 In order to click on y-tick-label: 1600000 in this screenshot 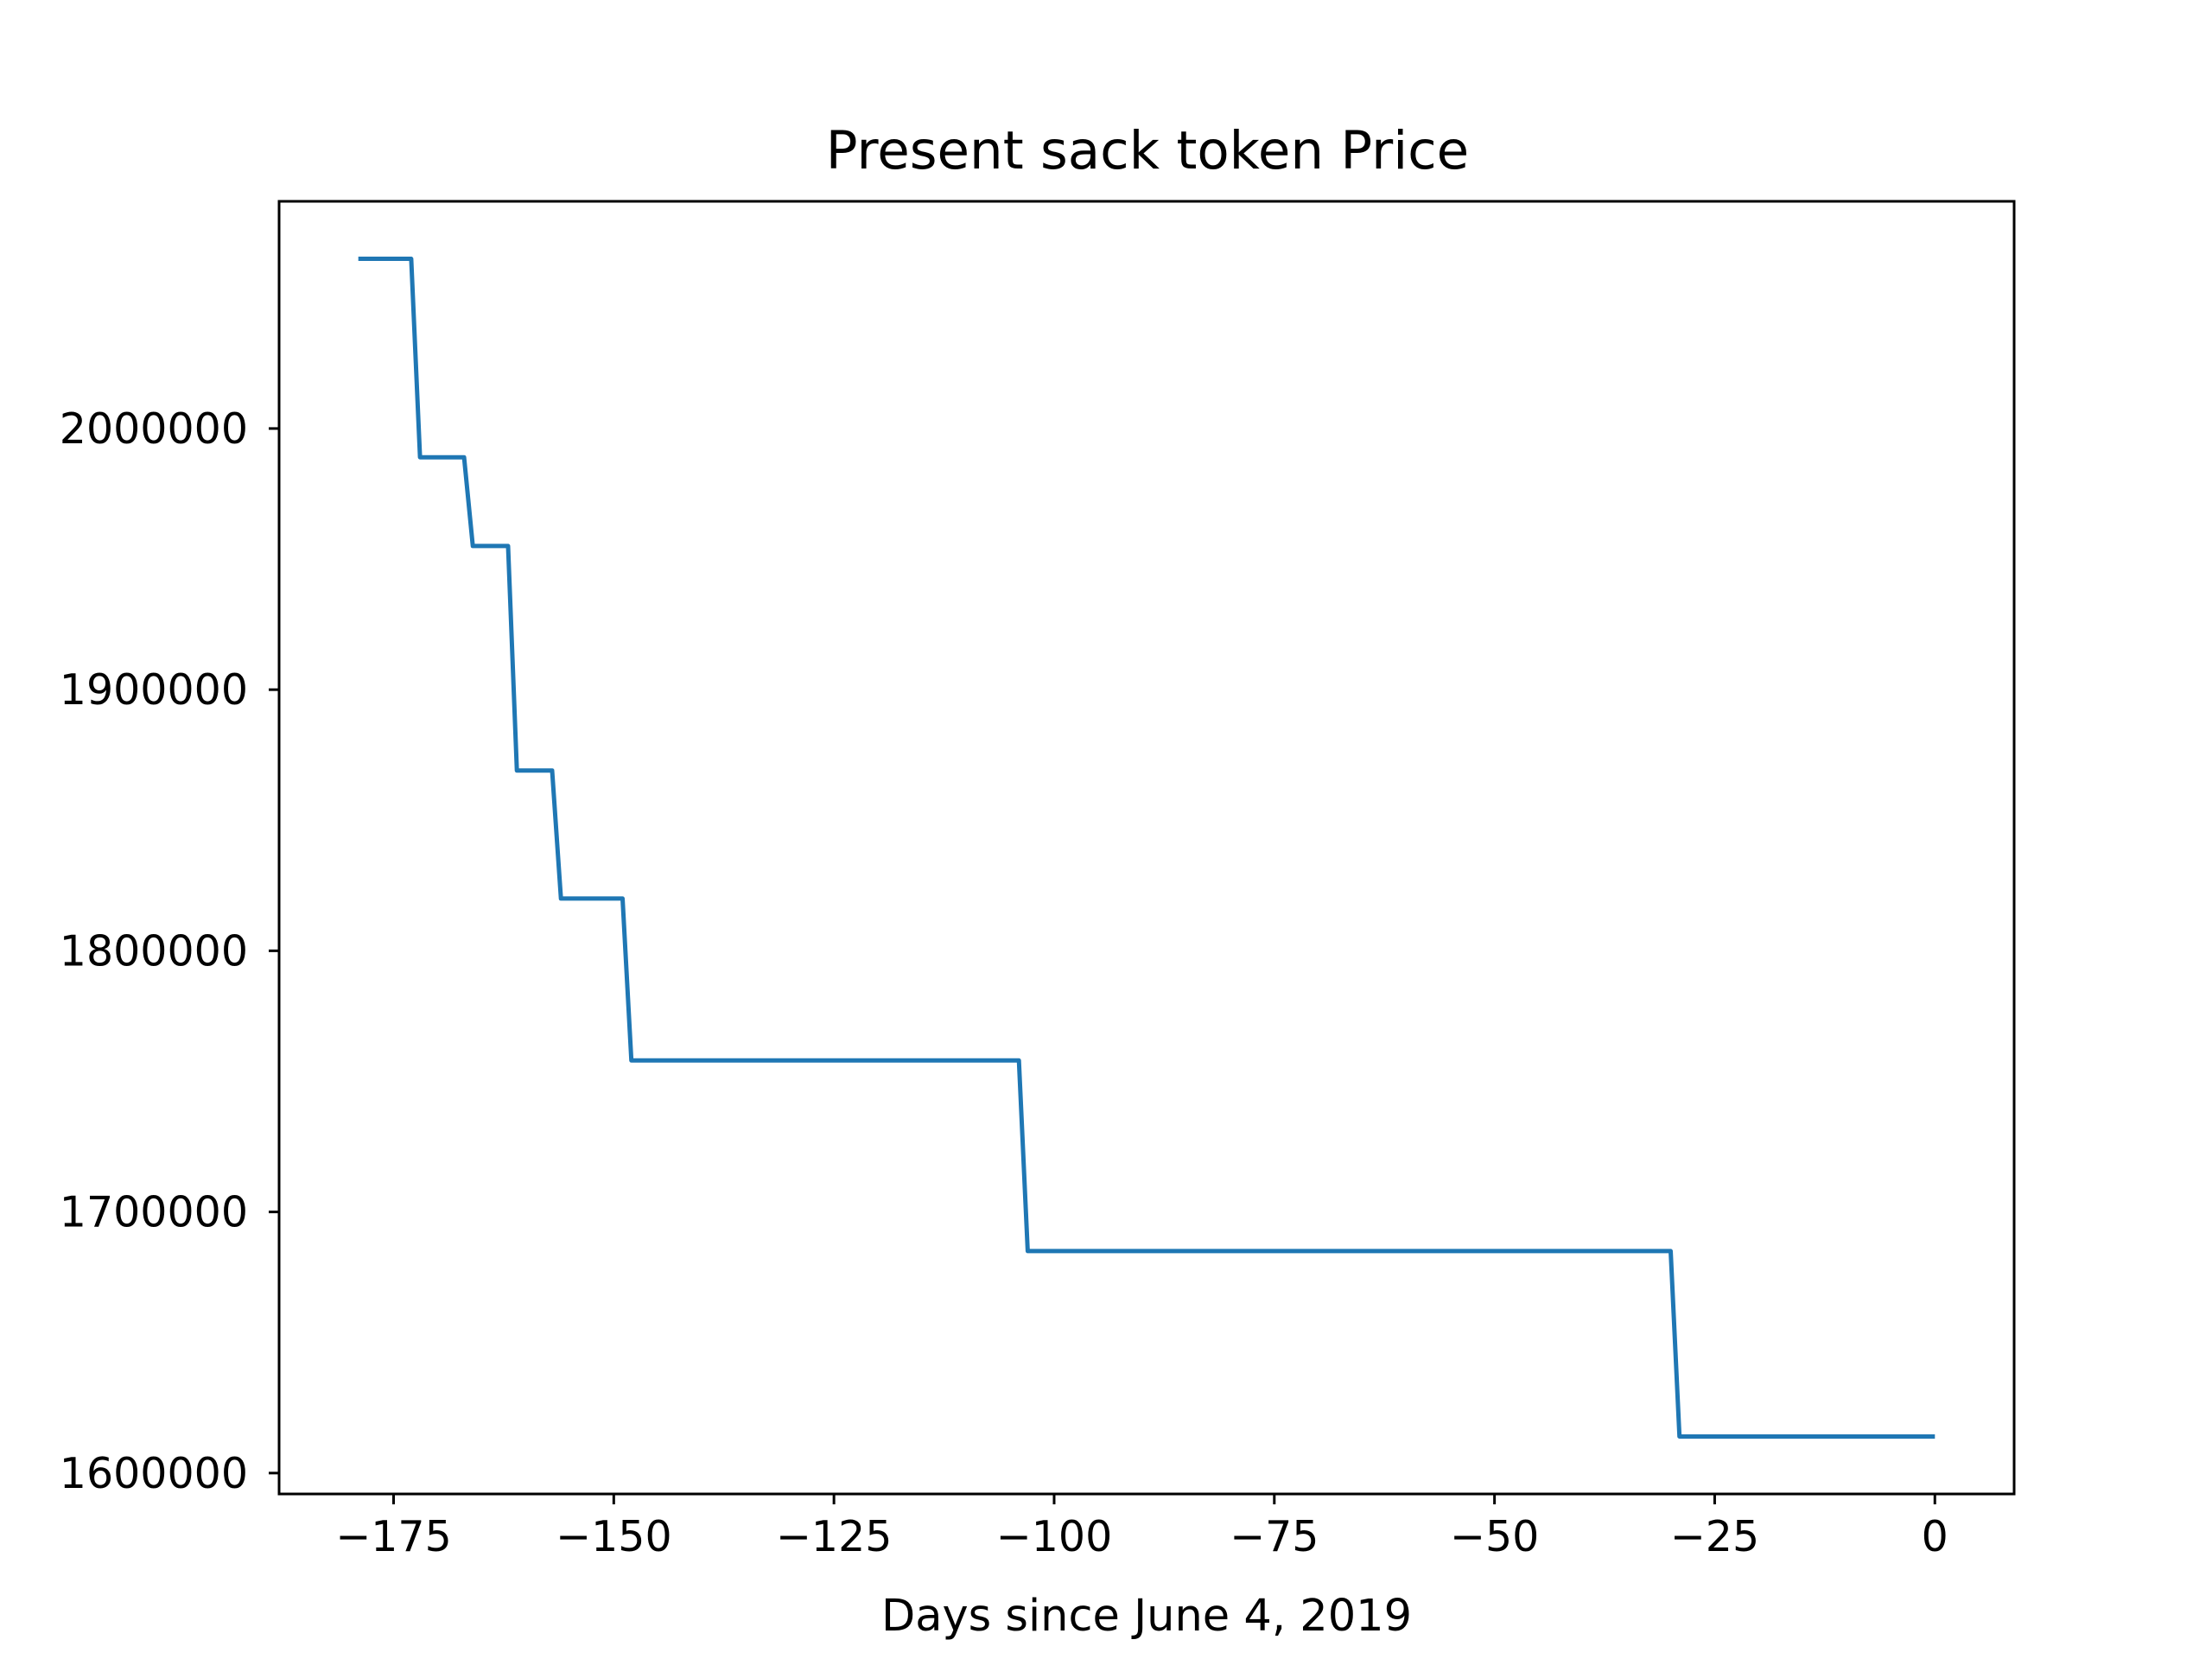, I will do `click(154, 1473)`.